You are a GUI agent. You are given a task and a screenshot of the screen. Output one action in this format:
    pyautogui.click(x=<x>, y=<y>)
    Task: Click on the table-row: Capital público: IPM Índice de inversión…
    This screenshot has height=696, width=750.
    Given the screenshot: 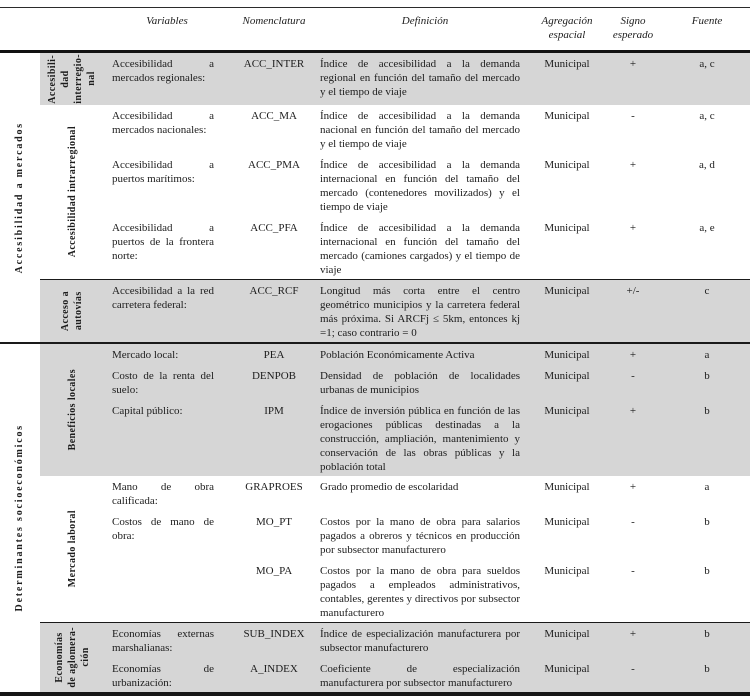 What is the action you would take?
    pyautogui.click(x=427, y=437)
    